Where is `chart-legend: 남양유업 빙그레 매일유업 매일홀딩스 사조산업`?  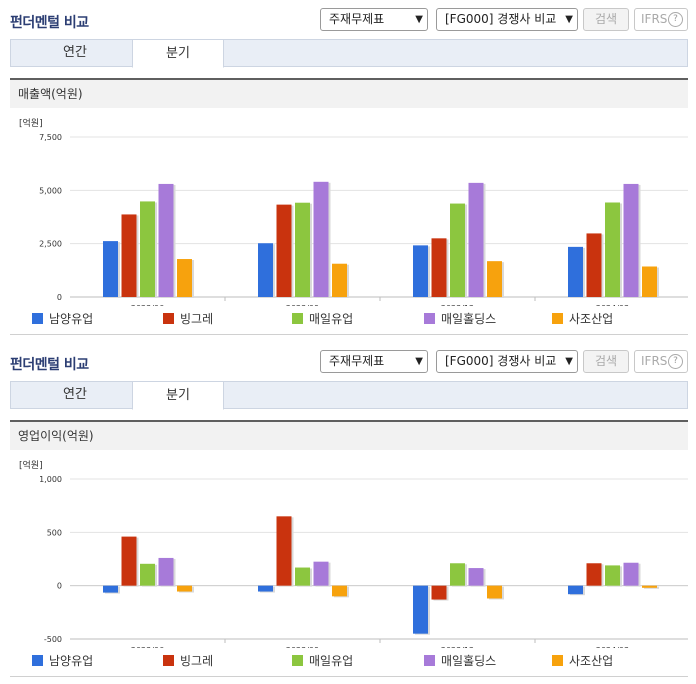
chart-legend: 남양유업 빙그레 매일유업 매일홀딩스 사조산업 is located at coordinates (349, 319).